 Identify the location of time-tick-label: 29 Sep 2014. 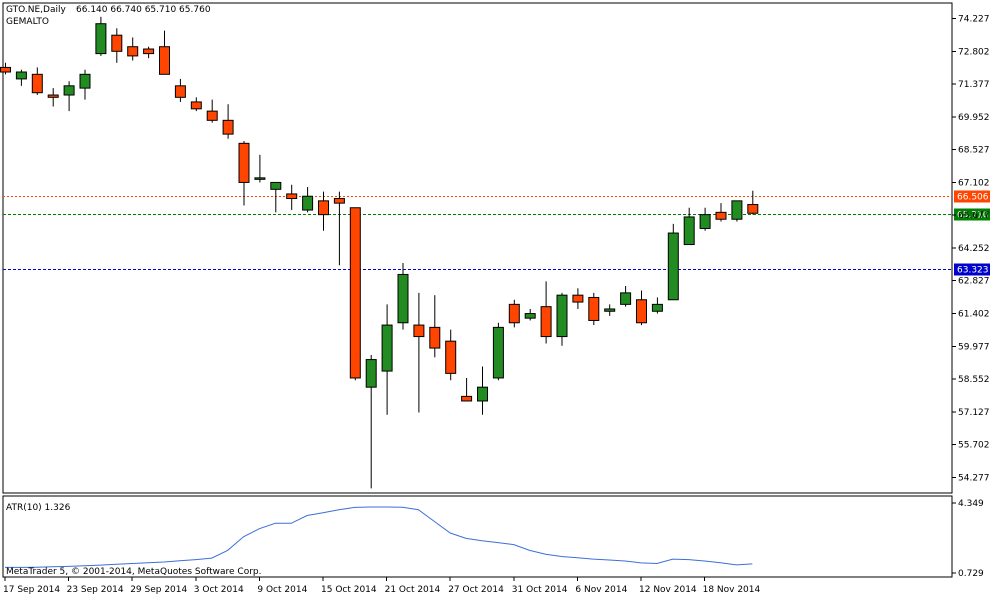
(158, 590).